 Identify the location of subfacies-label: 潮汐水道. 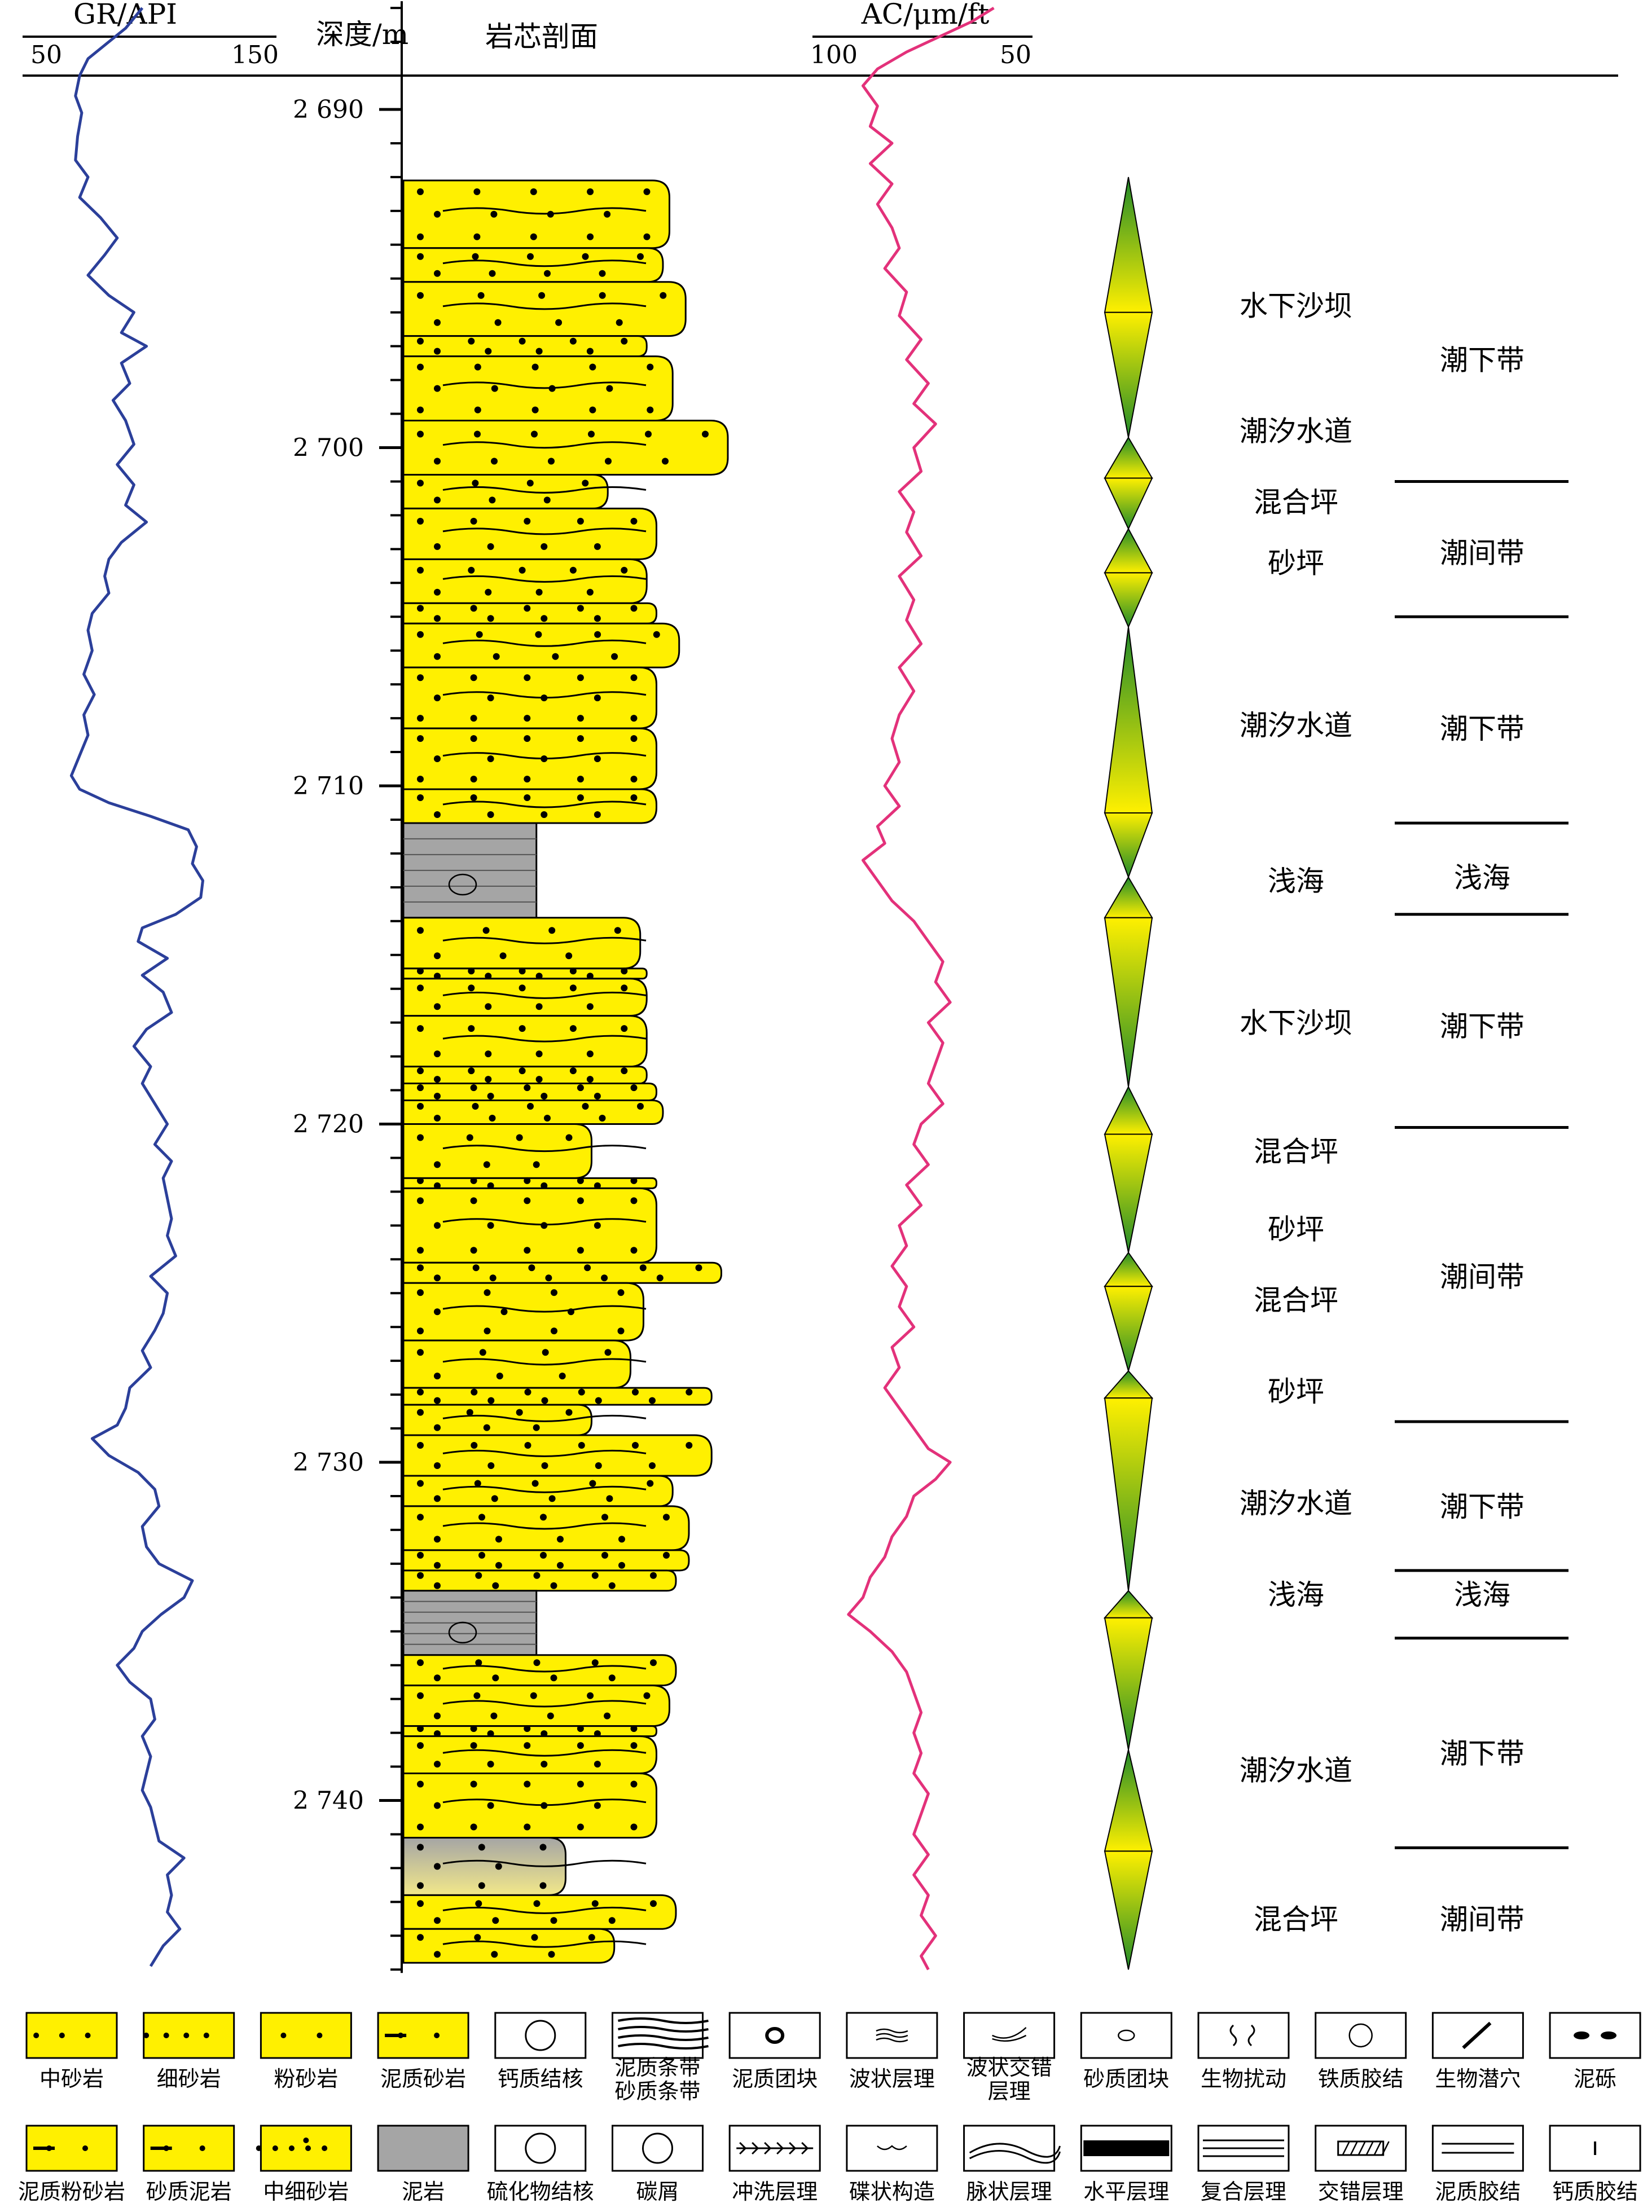
(1296, 431).